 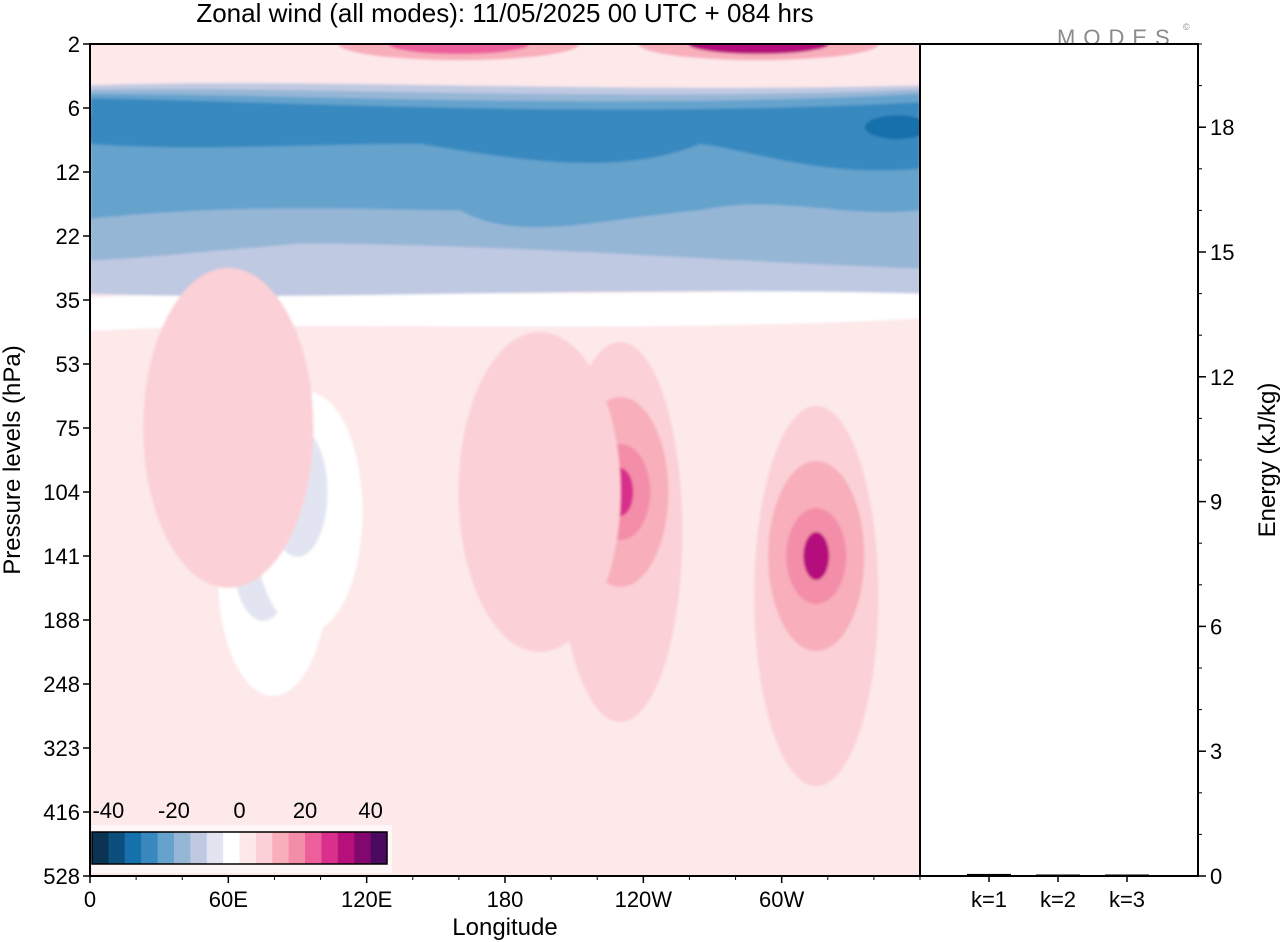 I want to click on y-tick-label: 416, so click(x=61, y=812).